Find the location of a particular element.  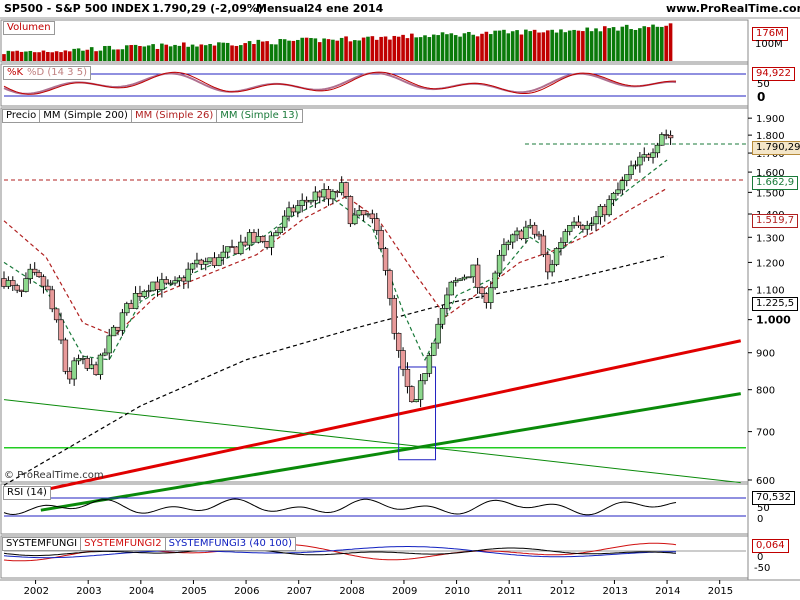

x-tick-label: 2011 is located at coordinates (509, 591).